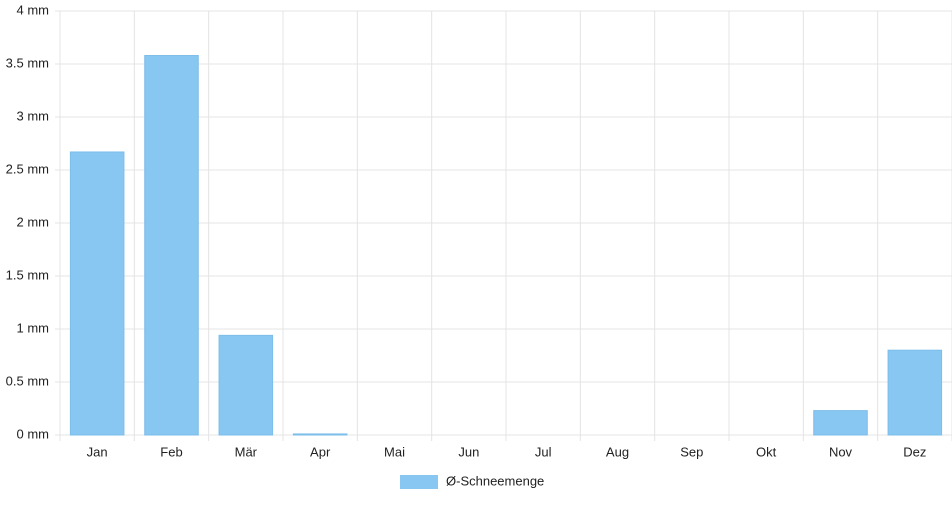  I want to click on legend-swatch, so click(419, 482).